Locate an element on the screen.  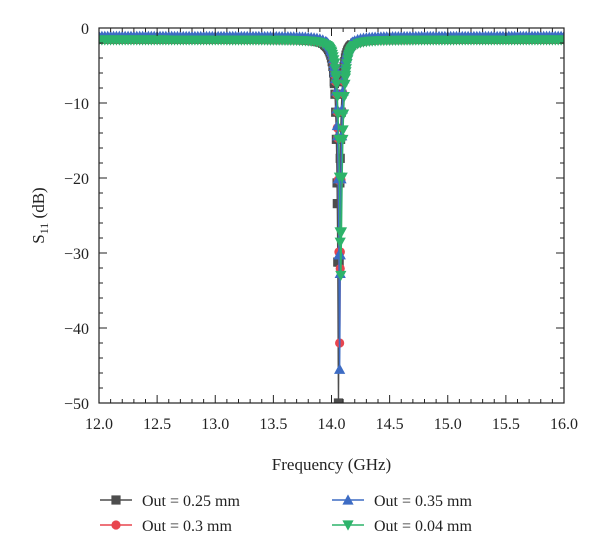
y-axis-label-unit: (dB) is located at coordinates (38, 204).